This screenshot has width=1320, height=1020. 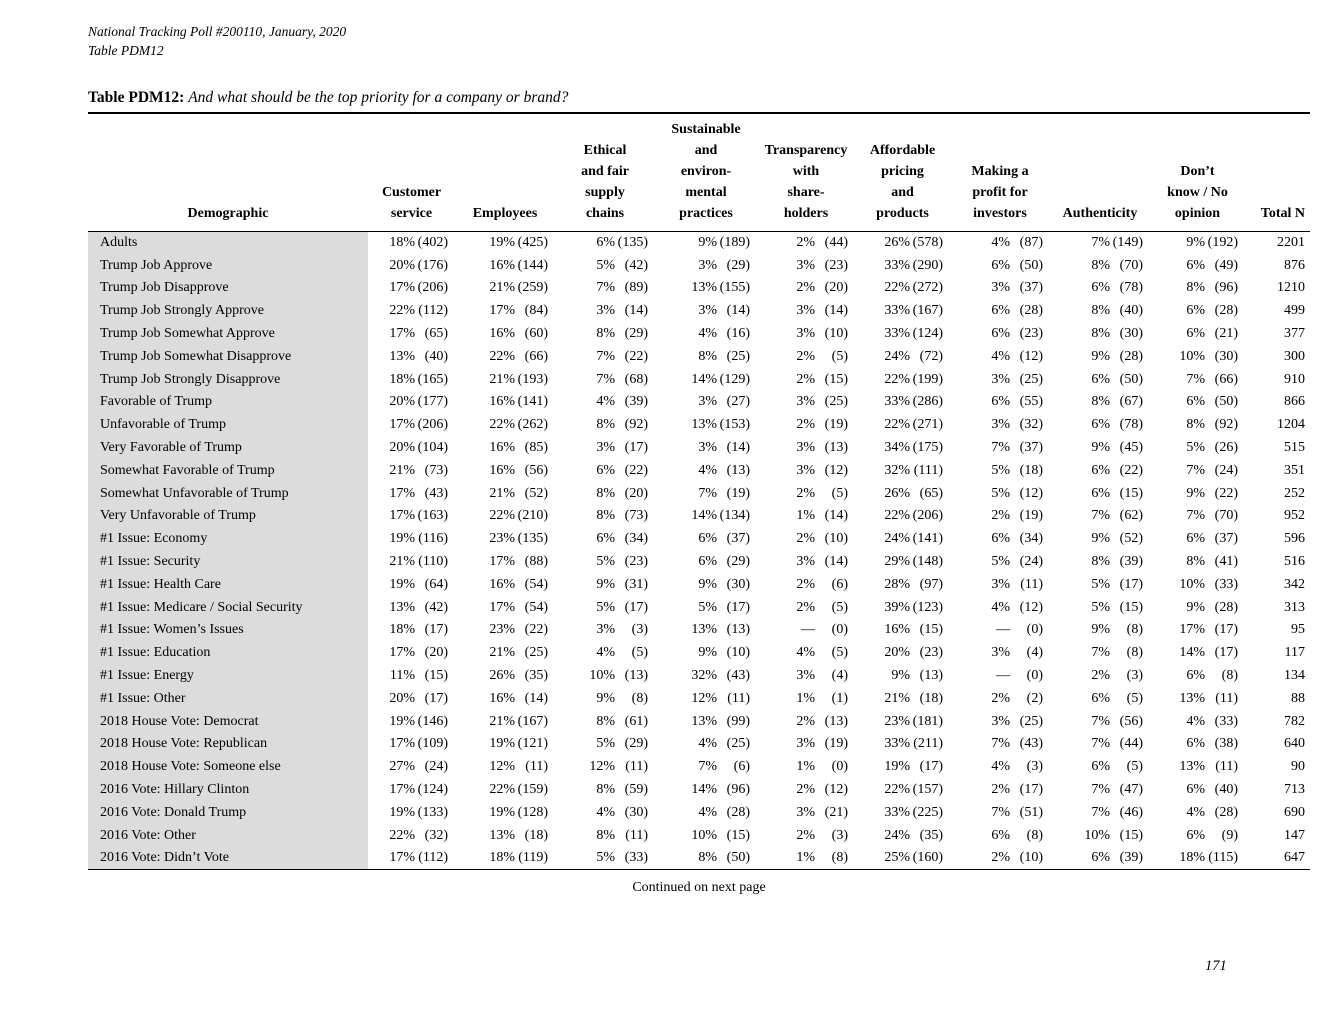 I want to click on total-n-value: 516, so click(x=1294, y=562).